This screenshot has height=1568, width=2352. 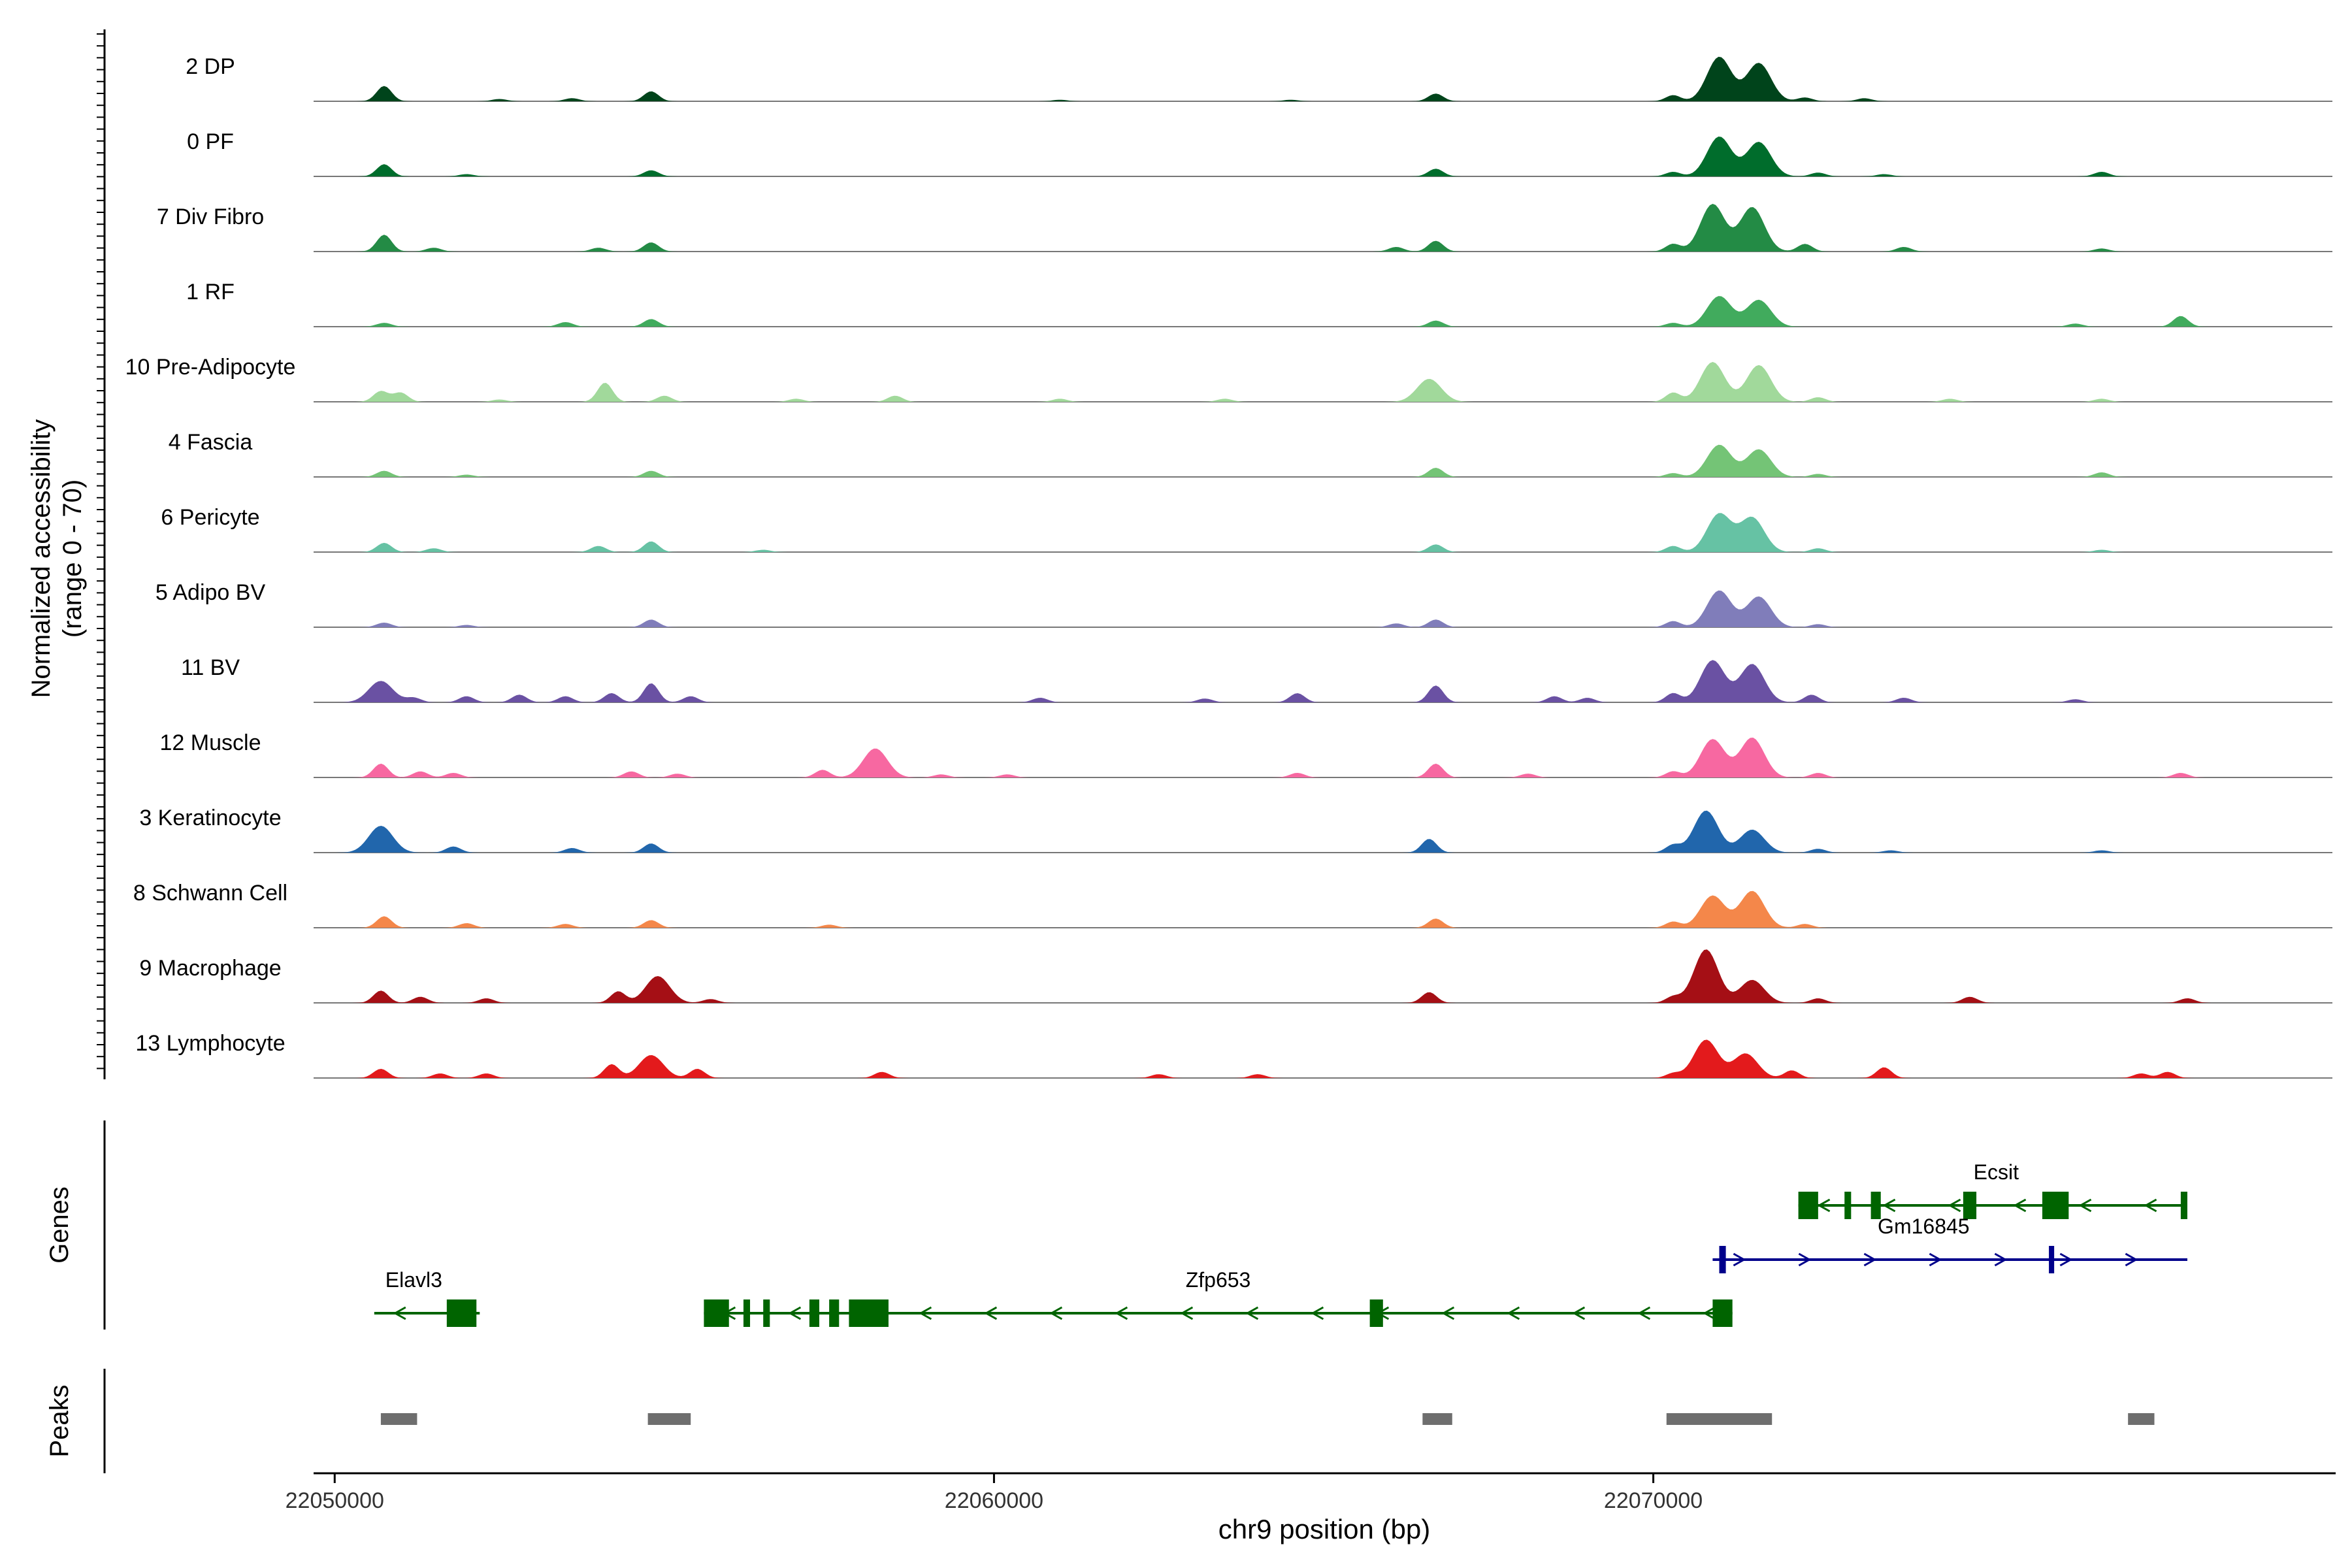 What do you see at coordinates (427, 1297) in the screenshot?
I see `gene-elavl3: Elavl3` at bounding box center [427, 1297].